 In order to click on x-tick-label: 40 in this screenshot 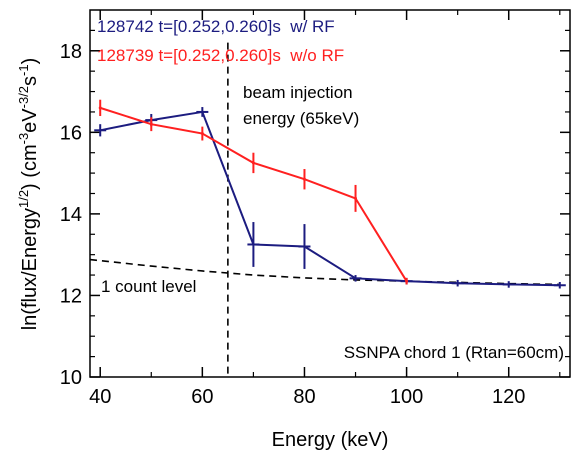, I will do `click(100, 397)`.